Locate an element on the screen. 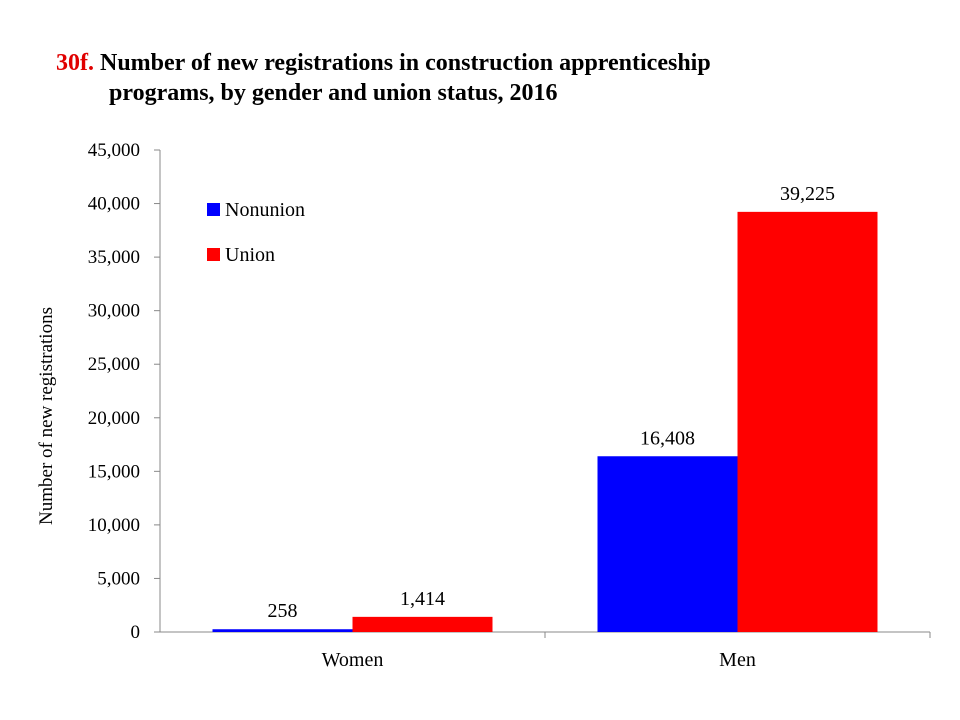 Image resolution: width=960 pixels, height=720 pixels. x-tick-label: Women is located at coordinates (353, 660).